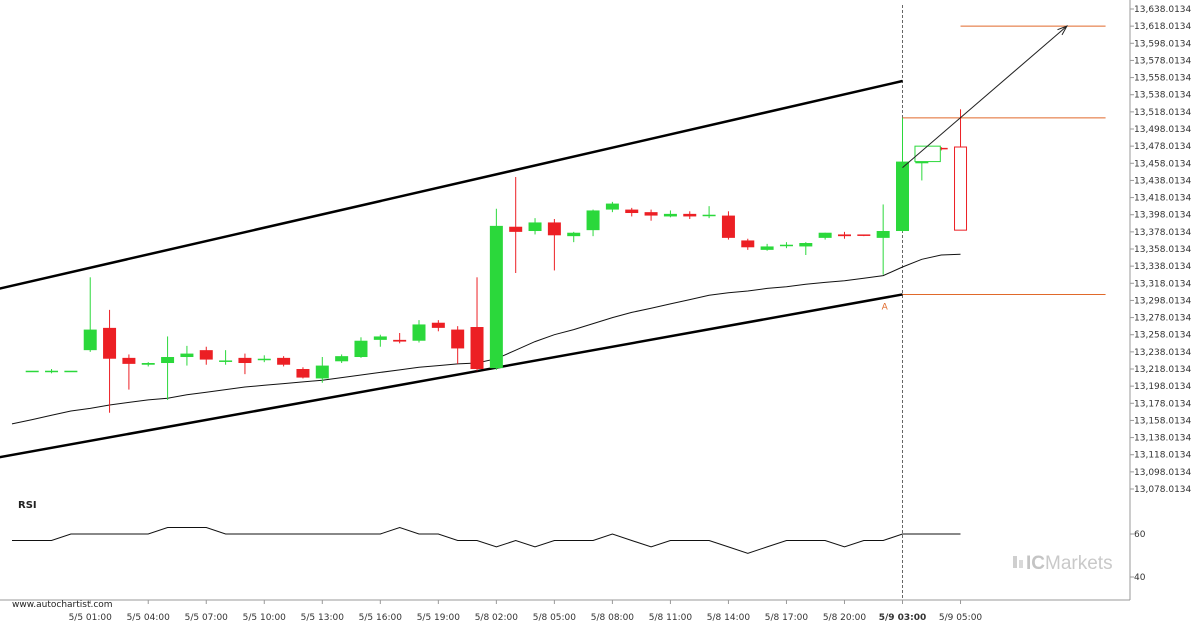 The image size is (1200, 630). I want to click on price-tick-label: 13,578.0134, so click(1163, 61).